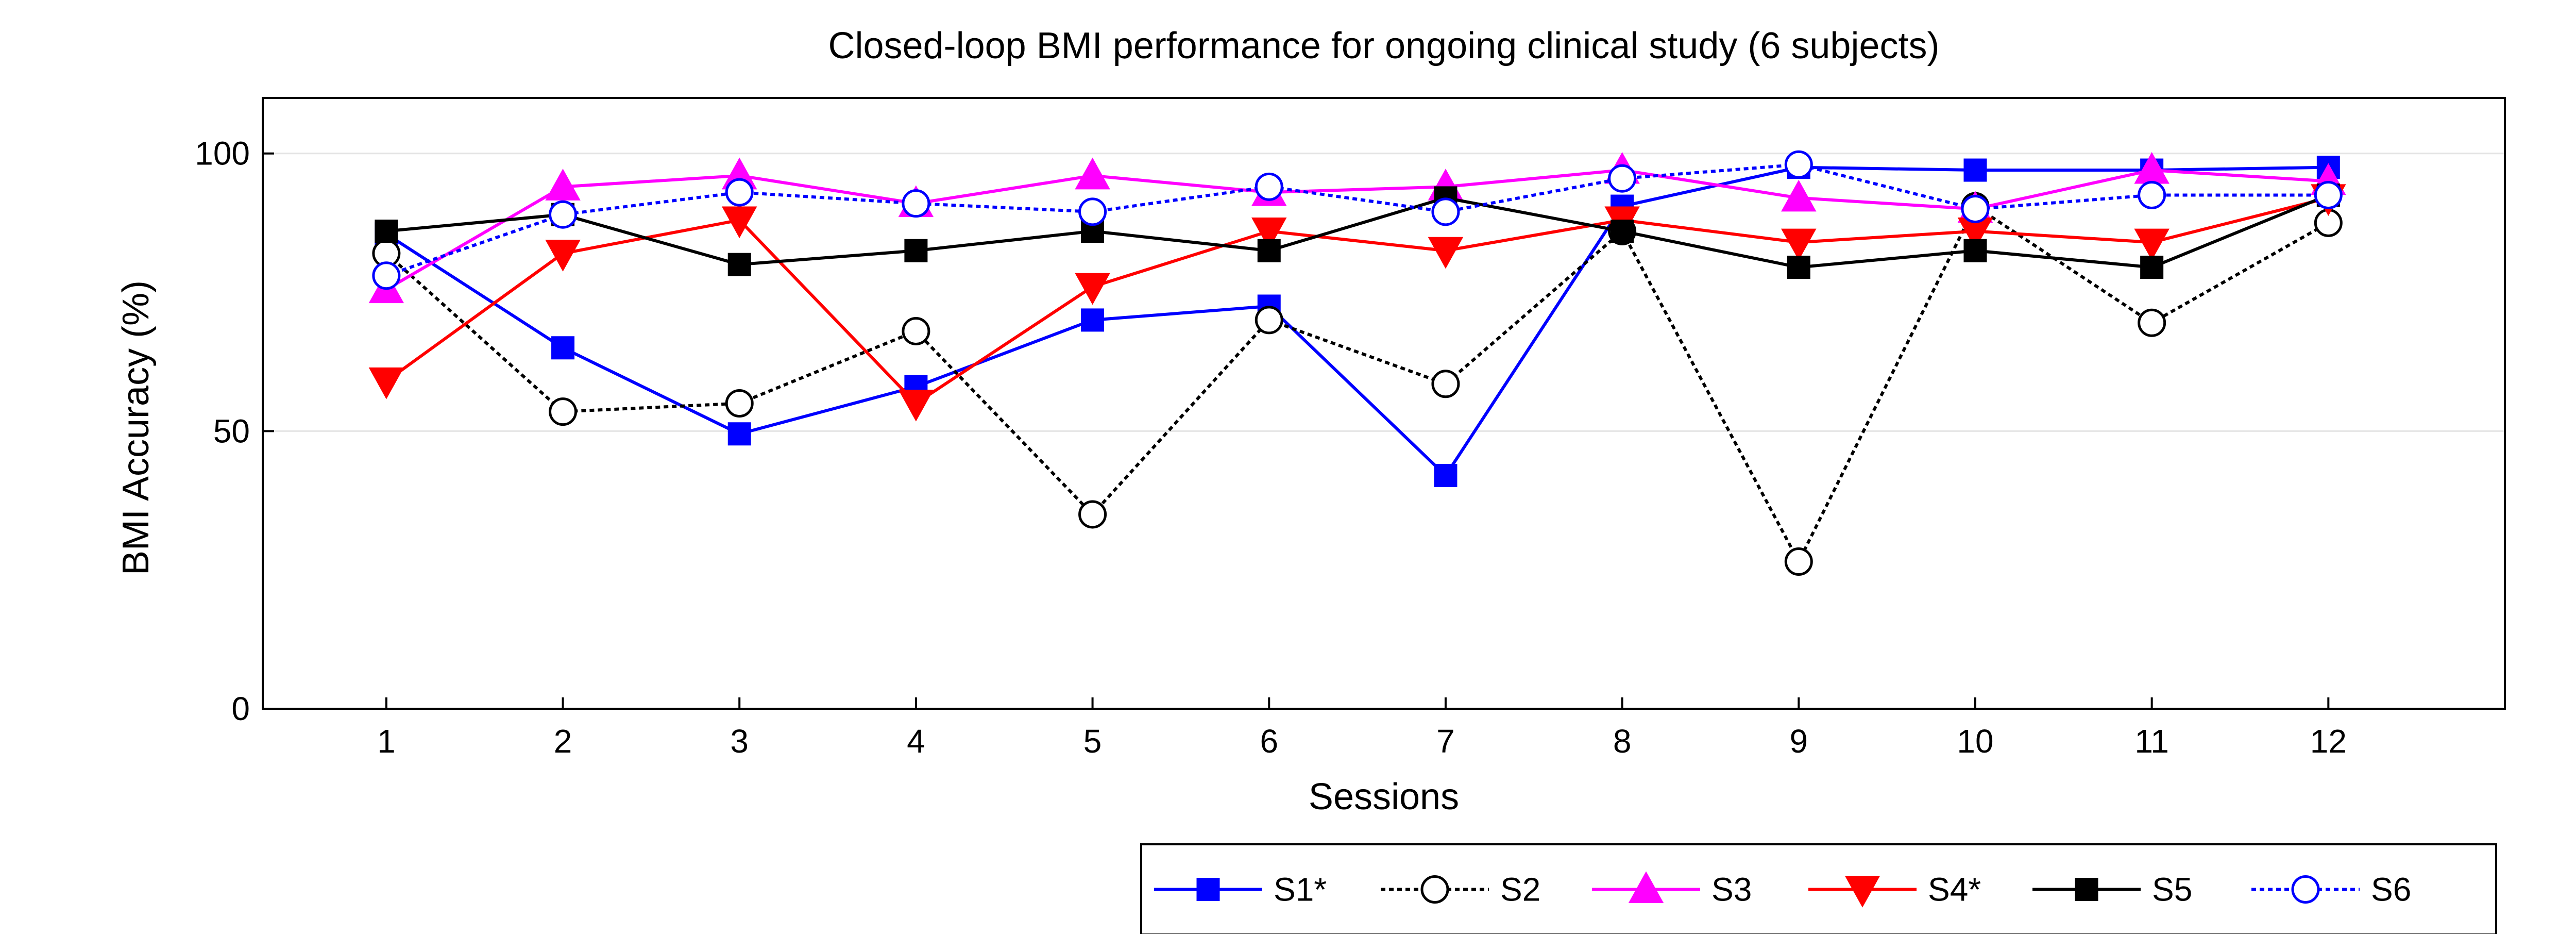 The width and height of the screenshot is (2576, 934). What do you see at coordinates (2151, 741) in the screenshot?
I see `x-tick-label: 11` at bounding box center [2151, 741].